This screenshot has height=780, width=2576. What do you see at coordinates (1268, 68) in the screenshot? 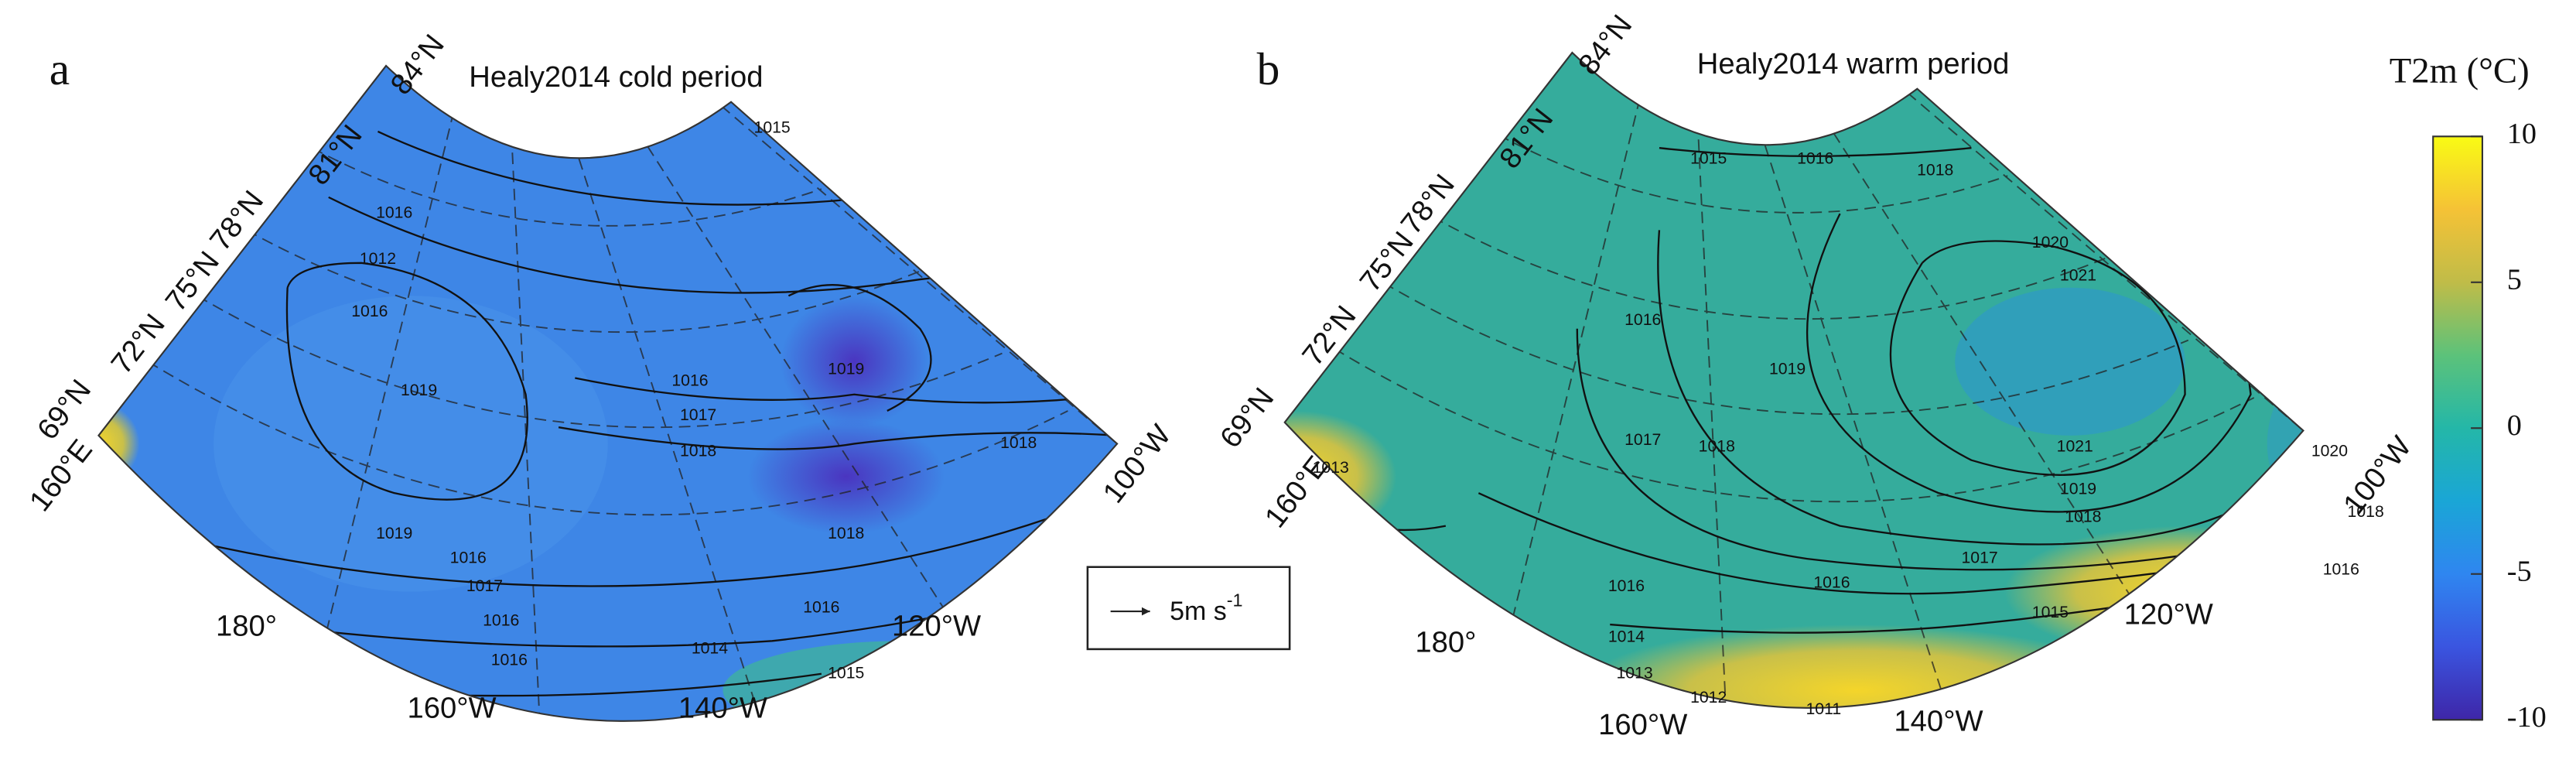
I see `panel-label: b` at bounding box center [1268, 68].